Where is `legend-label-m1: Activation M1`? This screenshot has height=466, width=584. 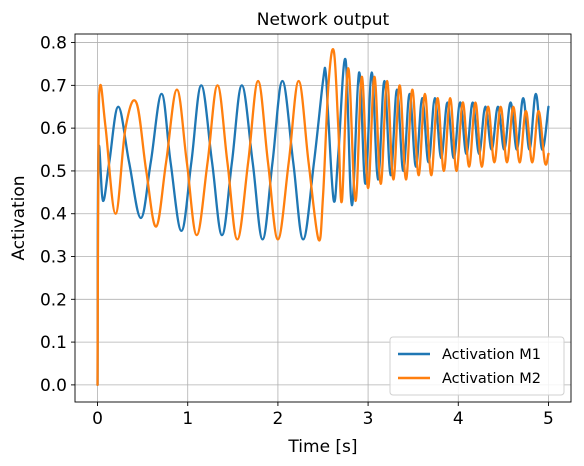
legend-label-m1: Activation M1 is located at coordinates (491, 355).